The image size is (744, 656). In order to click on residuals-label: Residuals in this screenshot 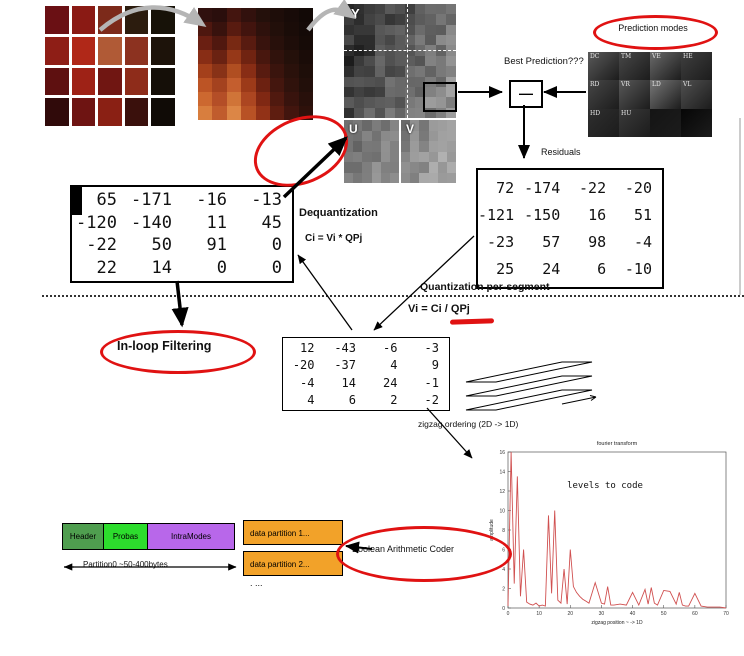, I will do `click(561, 152)`.